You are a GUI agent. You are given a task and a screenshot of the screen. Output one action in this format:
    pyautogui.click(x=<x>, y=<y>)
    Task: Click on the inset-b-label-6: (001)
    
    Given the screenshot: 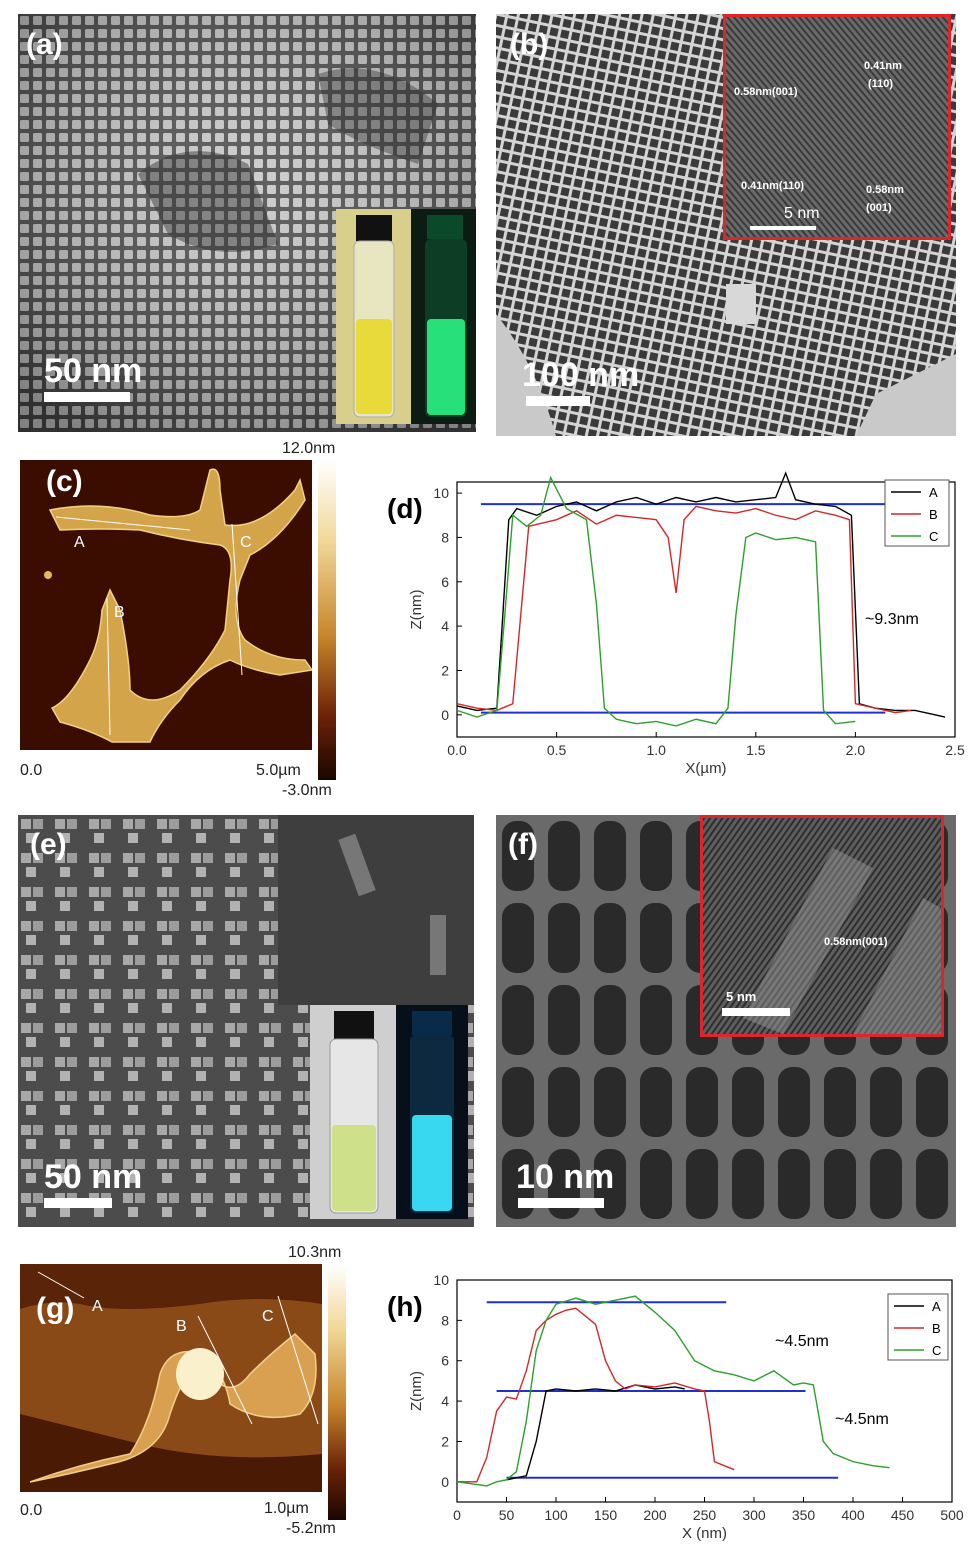 What is the action you would take?
    pyautogui.click(x=879, y=208)
    